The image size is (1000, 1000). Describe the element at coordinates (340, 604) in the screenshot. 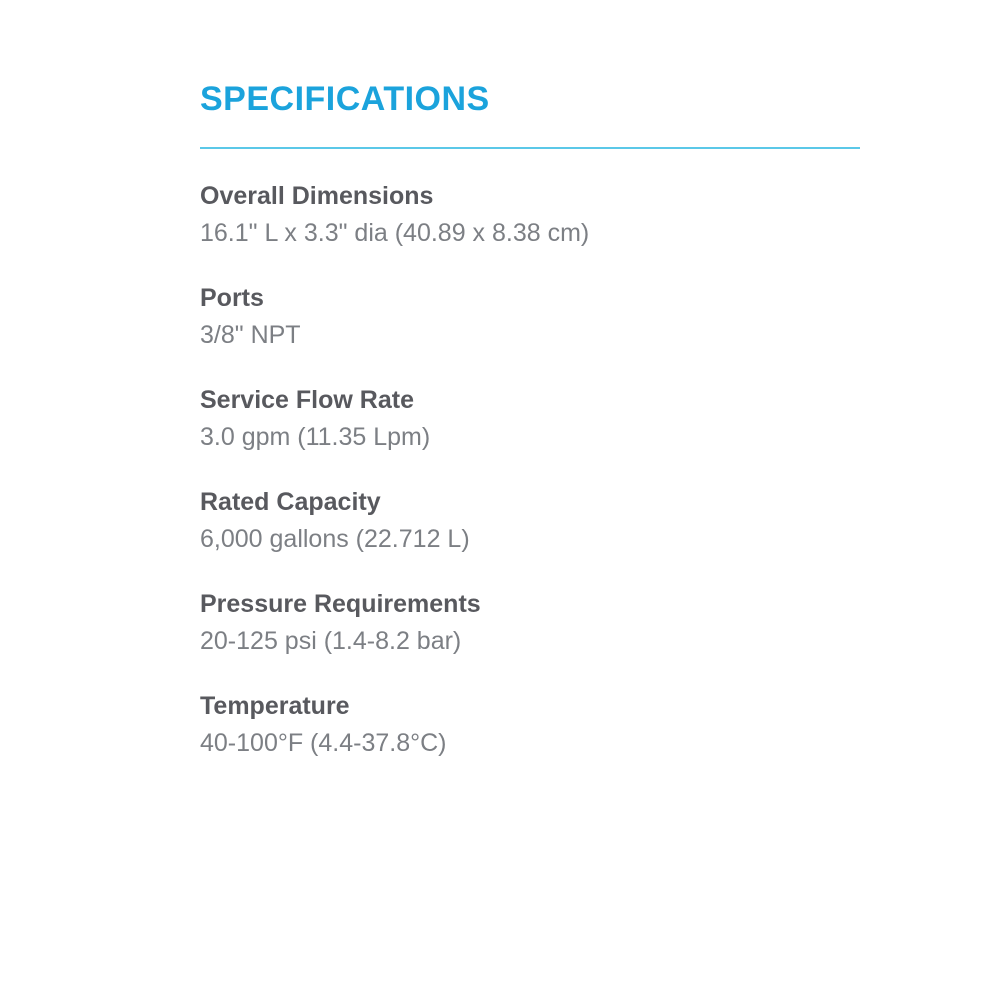

I see `spec-label-pressure-requirements: Pressure Requirements` at that location.